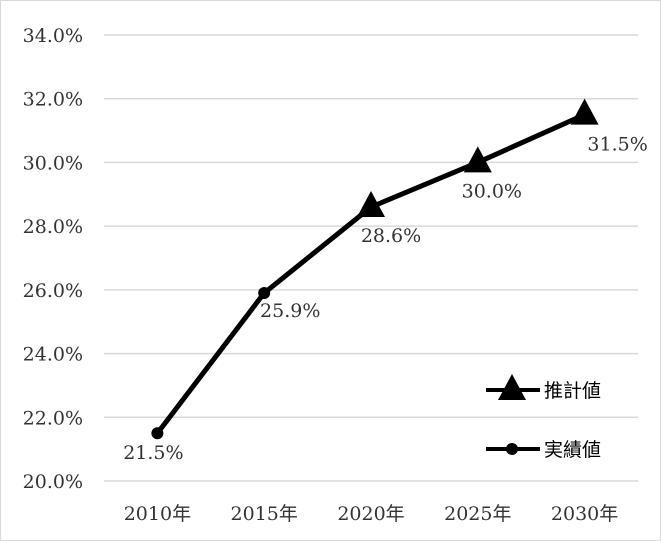  What do you see at coordinates (572, 391) in the screenshot?
I see `legend-label-estimate: 推計値` at bounding box center [572, 391].